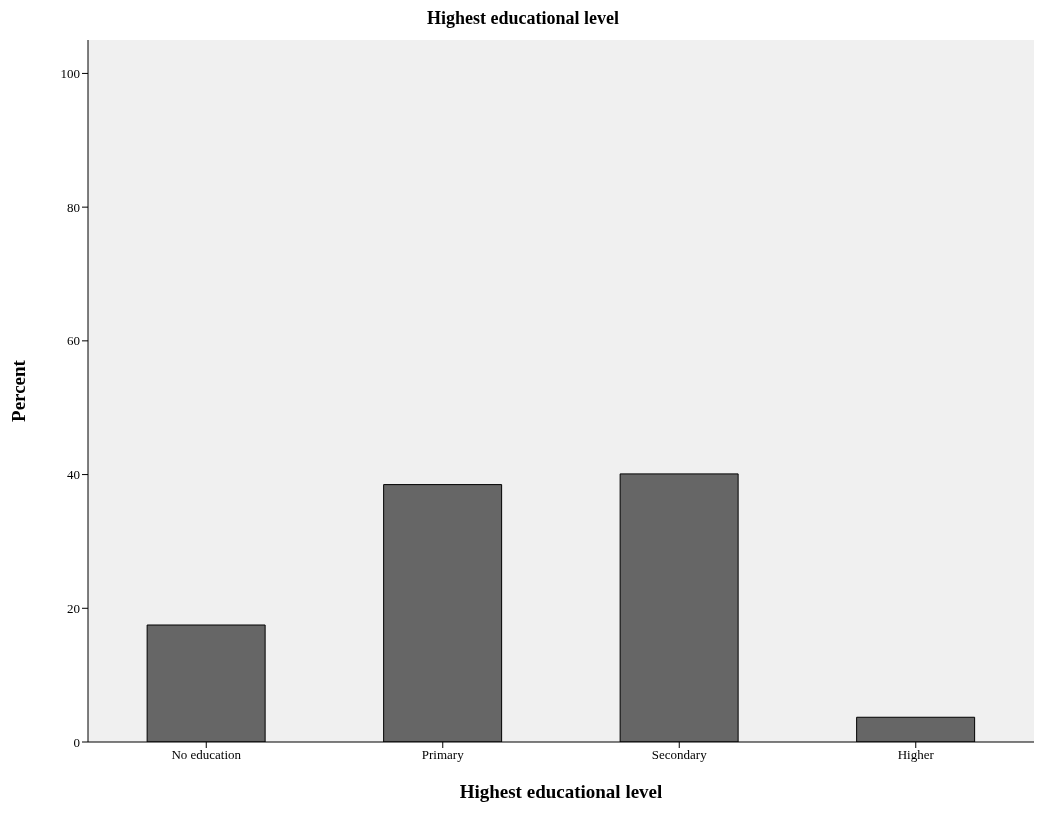 This screenshot has height=827, width=1044. Describe the element at coordinates (523, 19) in the screenshot. I see `chart-title: Highest educational level` at that location.